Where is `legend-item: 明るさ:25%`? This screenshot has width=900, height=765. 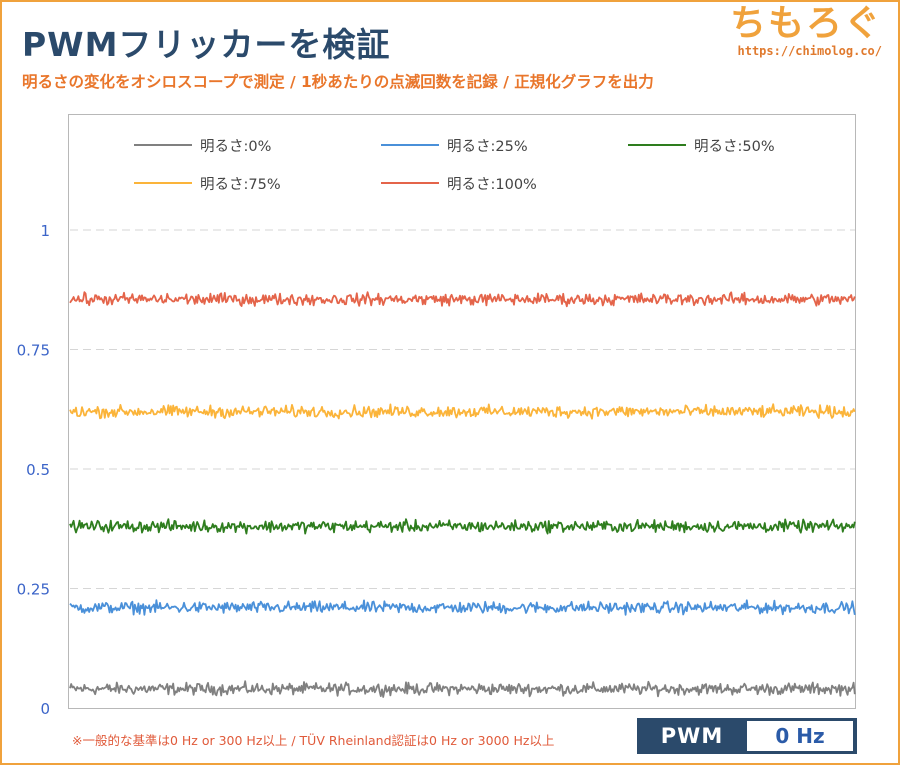 legend-item: 明るさ:25% is located at coordinates (454, 145).